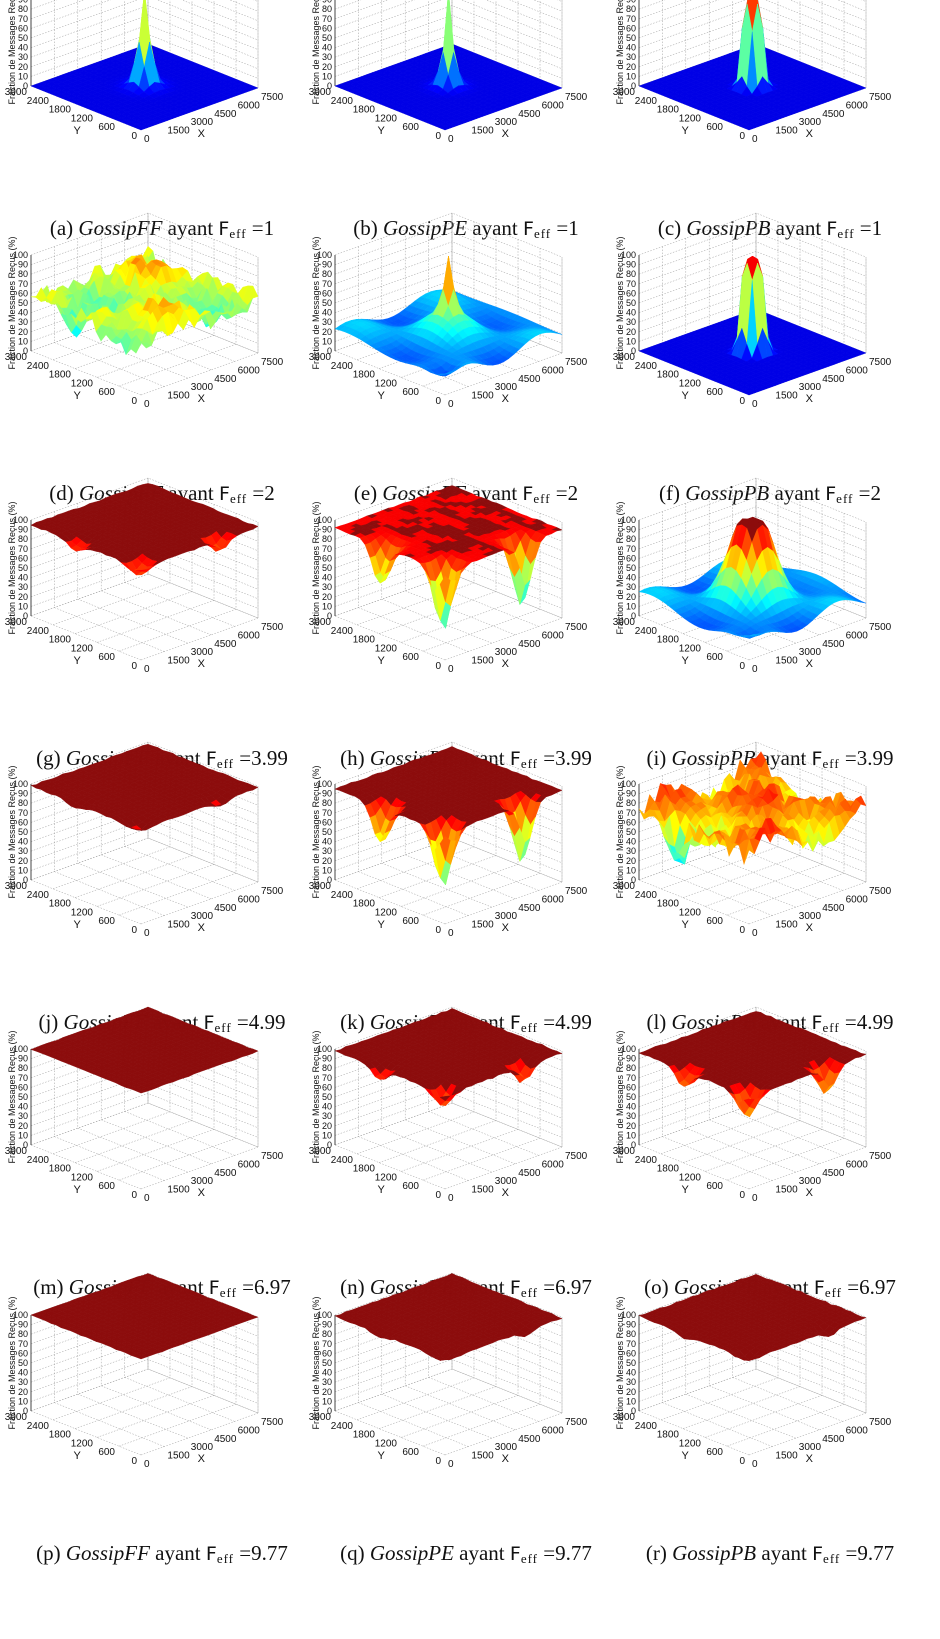  What do you see at coordinates (553, 635) in the screenshot?
I see `x-tick-label: 6000` at bounding box center [553, 635].